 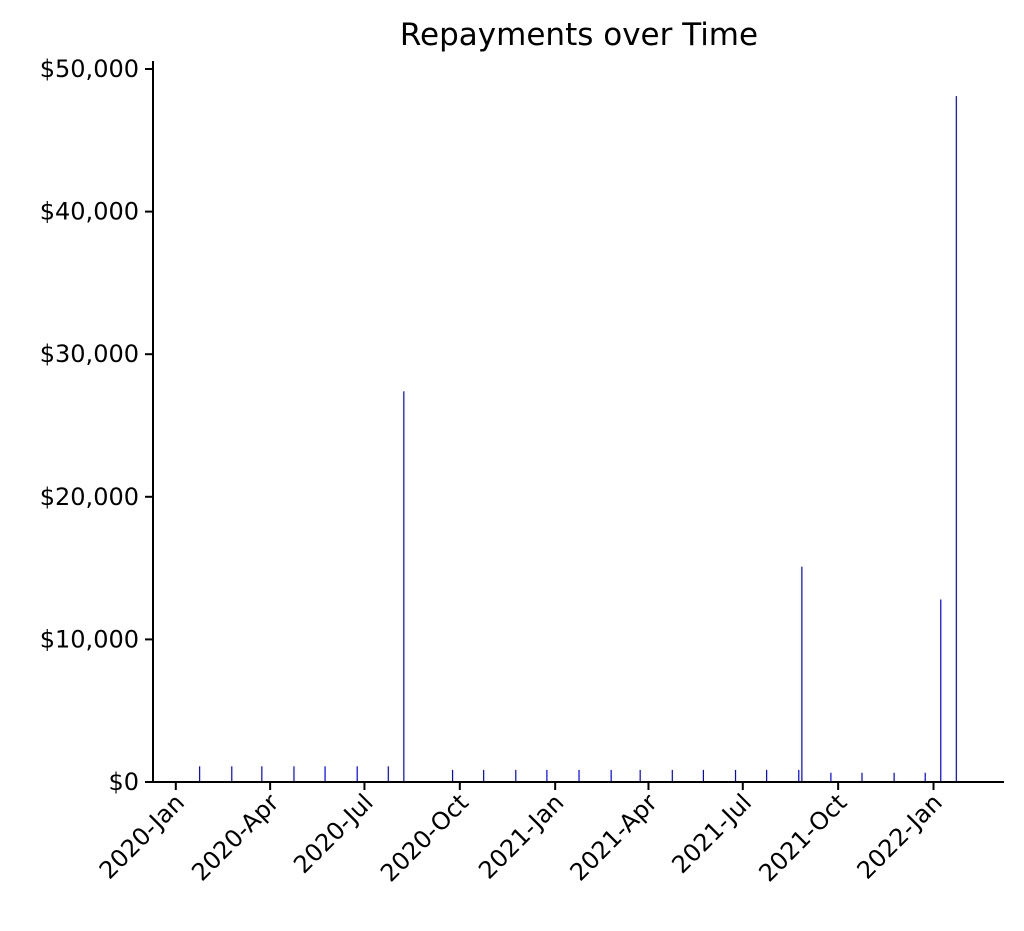 What do you see at coordinates (123, 782) in the screenshot?
I see `y-tick-label: $0` at bounding box center [123, 782].